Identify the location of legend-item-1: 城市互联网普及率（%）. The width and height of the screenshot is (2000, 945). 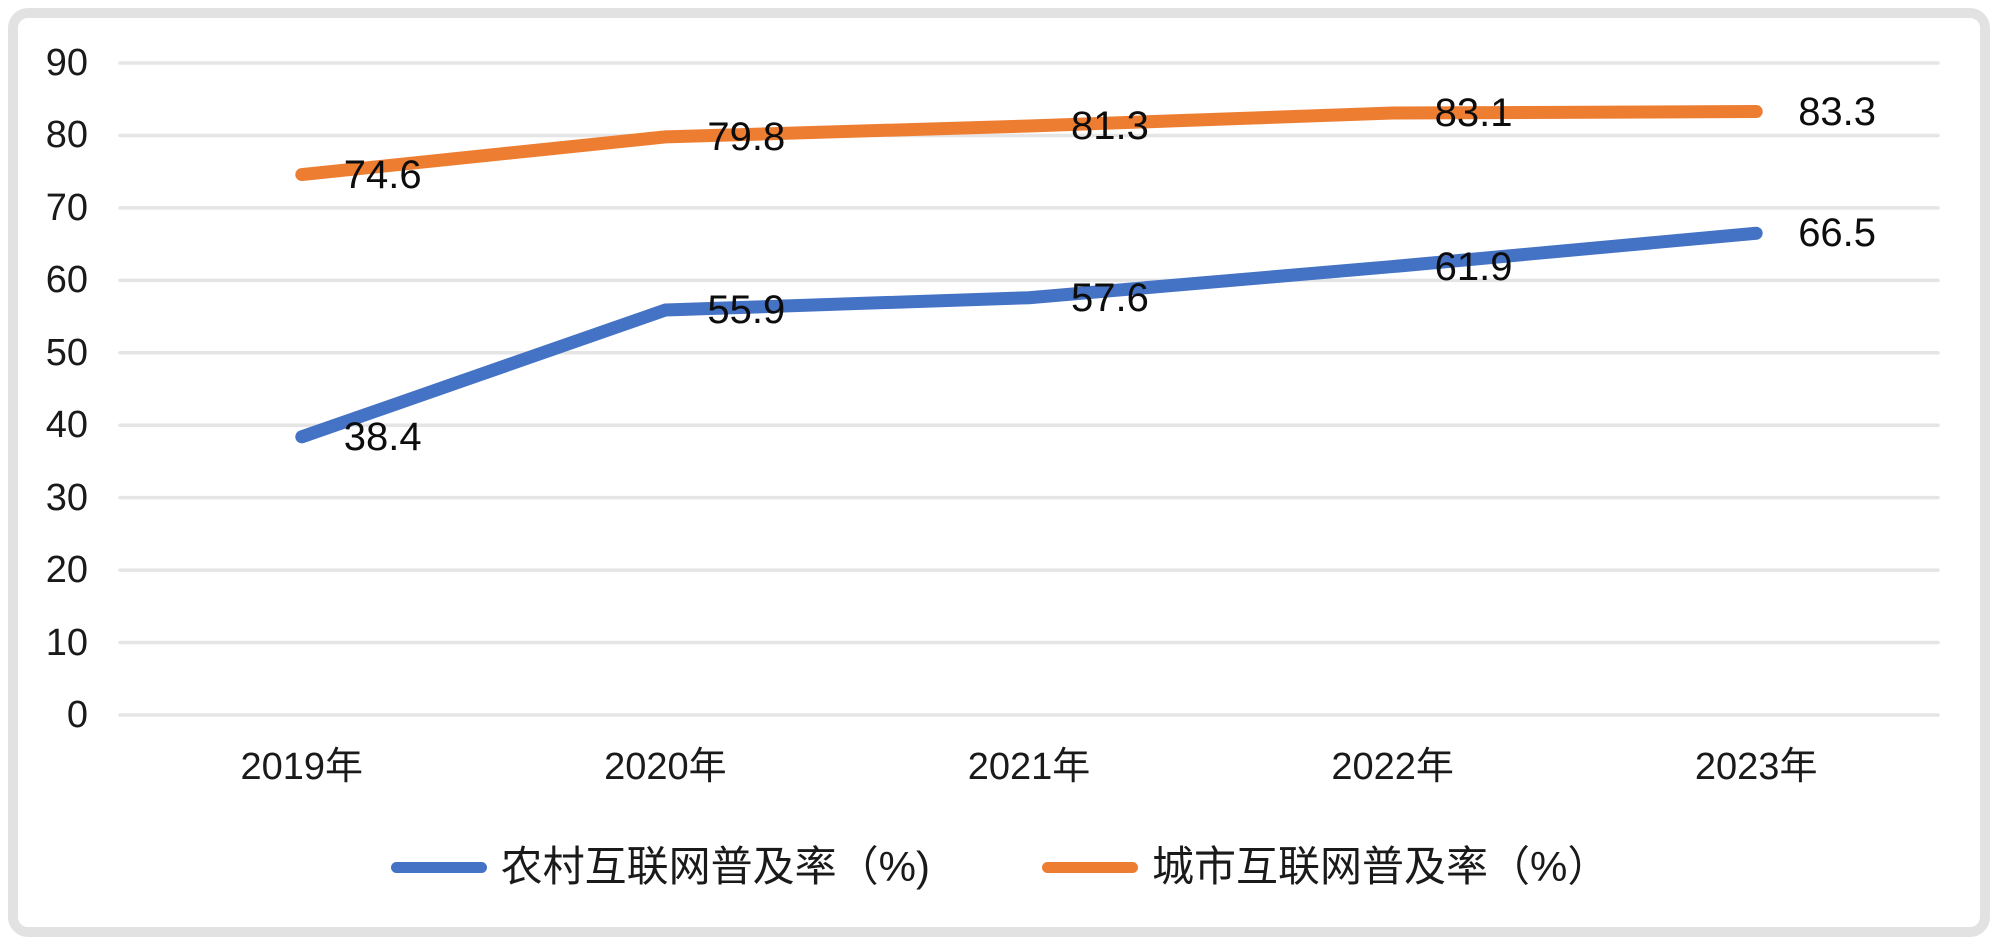
(1325, 867).